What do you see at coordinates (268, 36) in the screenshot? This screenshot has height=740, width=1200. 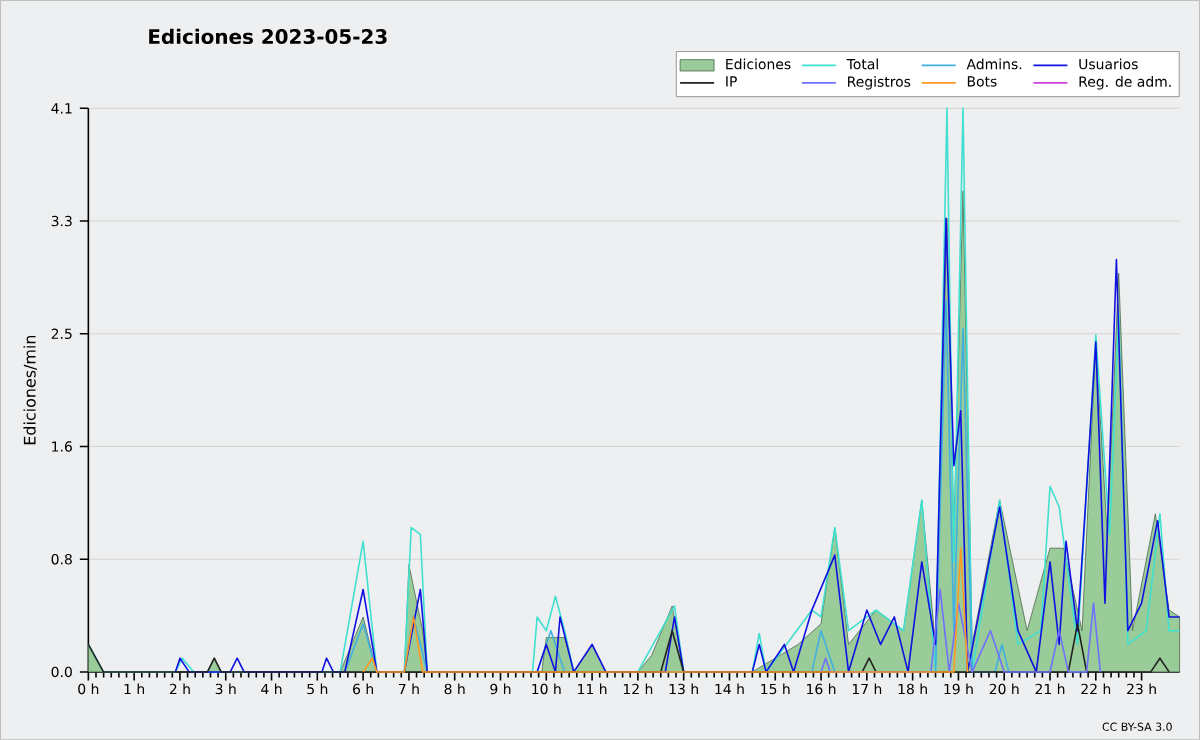 I see `chart-title: Ediciones 2023-05-23` at bounding box center [268, 36].